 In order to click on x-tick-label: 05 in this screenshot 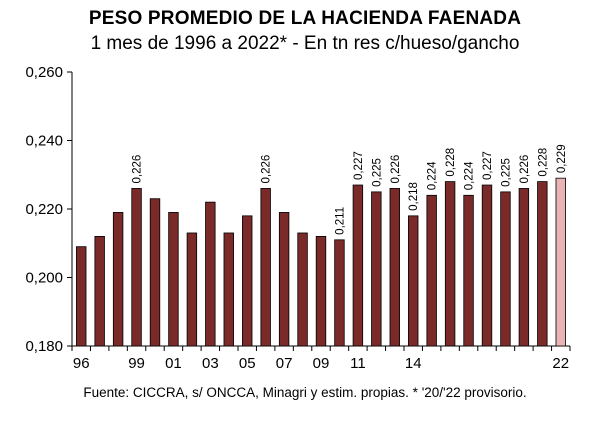, I will do `click(247, 363)`.